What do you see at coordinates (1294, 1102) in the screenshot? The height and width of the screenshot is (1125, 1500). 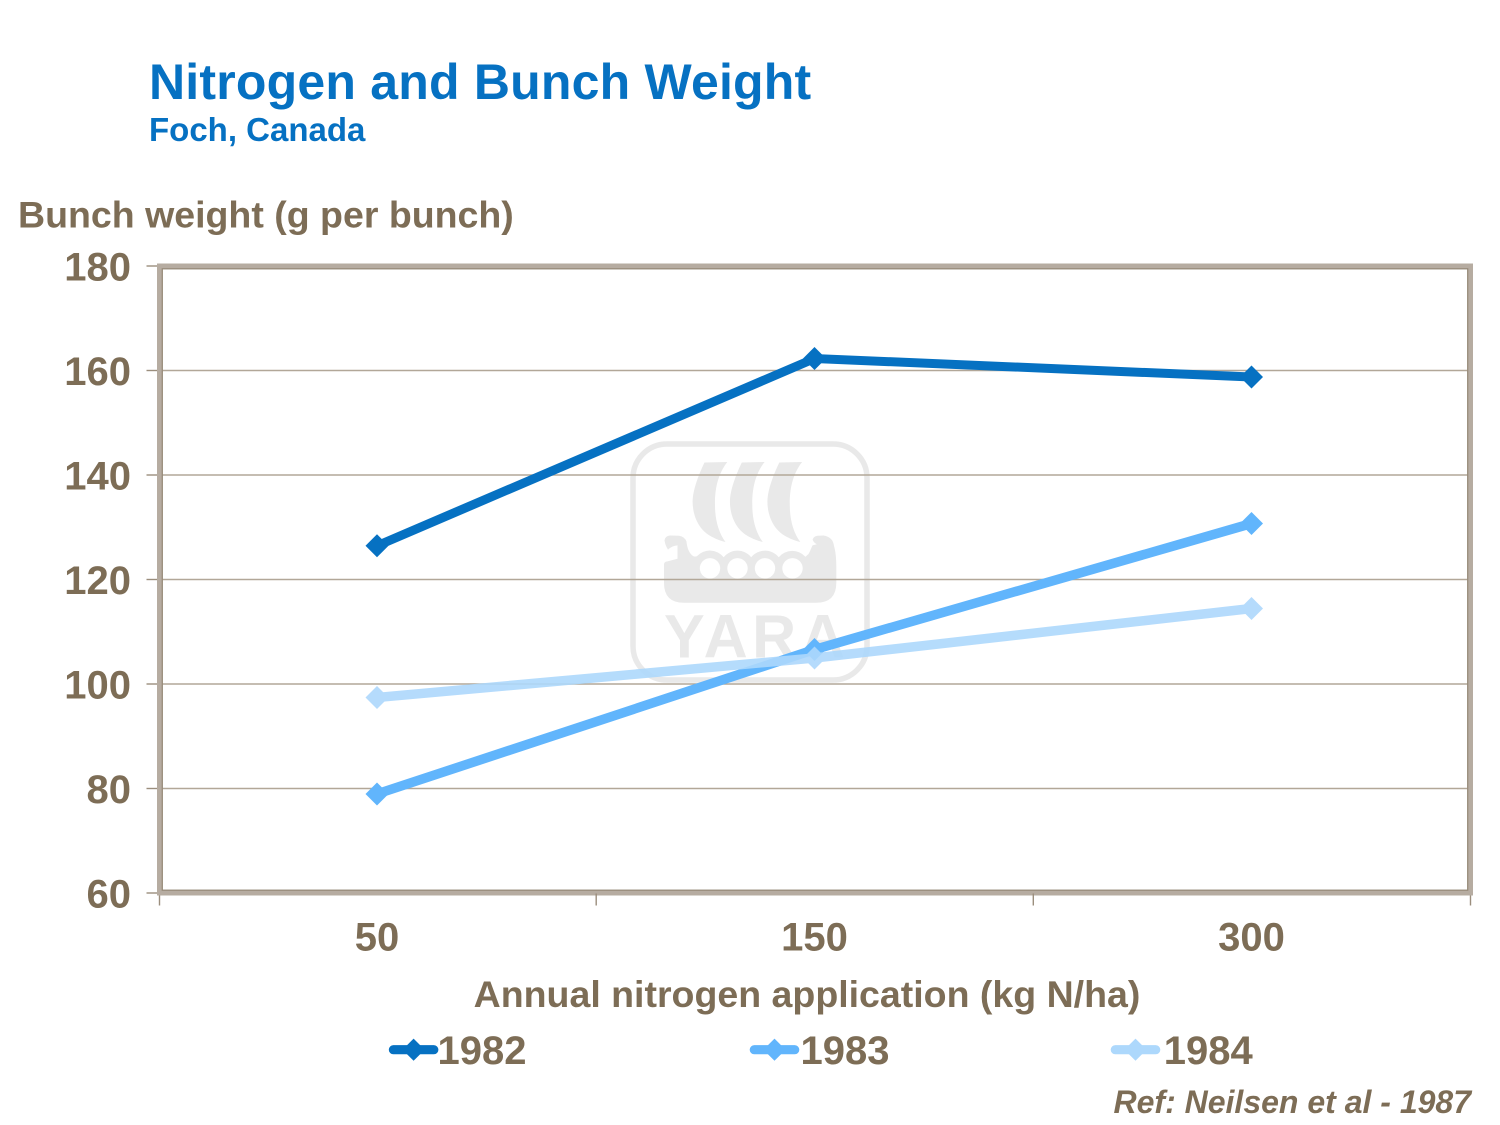 I see `svg-text: Ref: Neilsen et al - 1987` at bounding box center [1294, 1102].